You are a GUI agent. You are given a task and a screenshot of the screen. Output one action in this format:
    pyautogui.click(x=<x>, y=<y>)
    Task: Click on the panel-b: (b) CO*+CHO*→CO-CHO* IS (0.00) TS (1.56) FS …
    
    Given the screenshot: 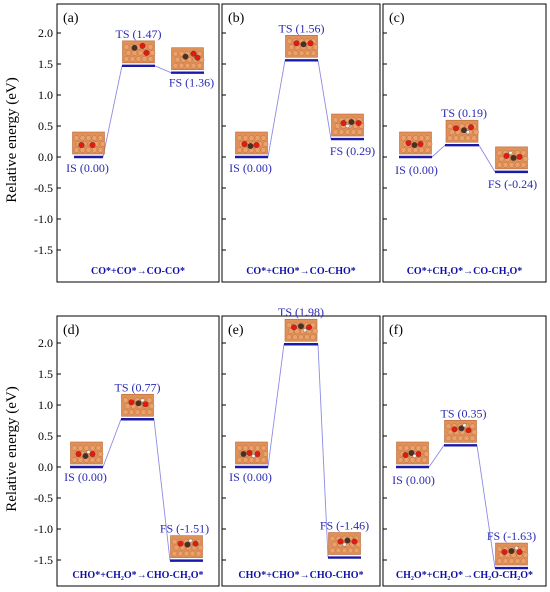 What is the action you would take?
    pyautogui.click(x=301, y=143)
    